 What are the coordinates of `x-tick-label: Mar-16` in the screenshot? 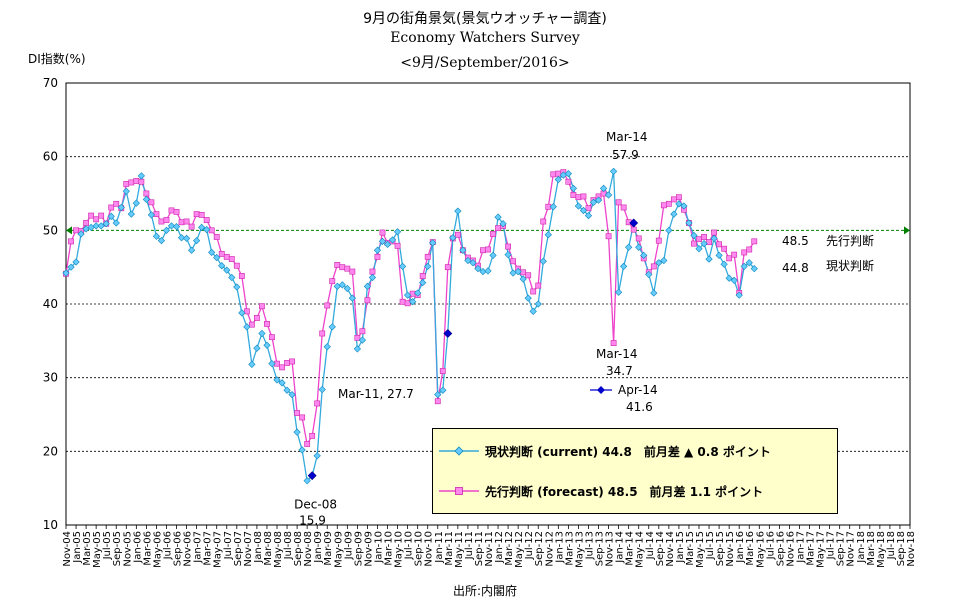 It's located at (750, 548).